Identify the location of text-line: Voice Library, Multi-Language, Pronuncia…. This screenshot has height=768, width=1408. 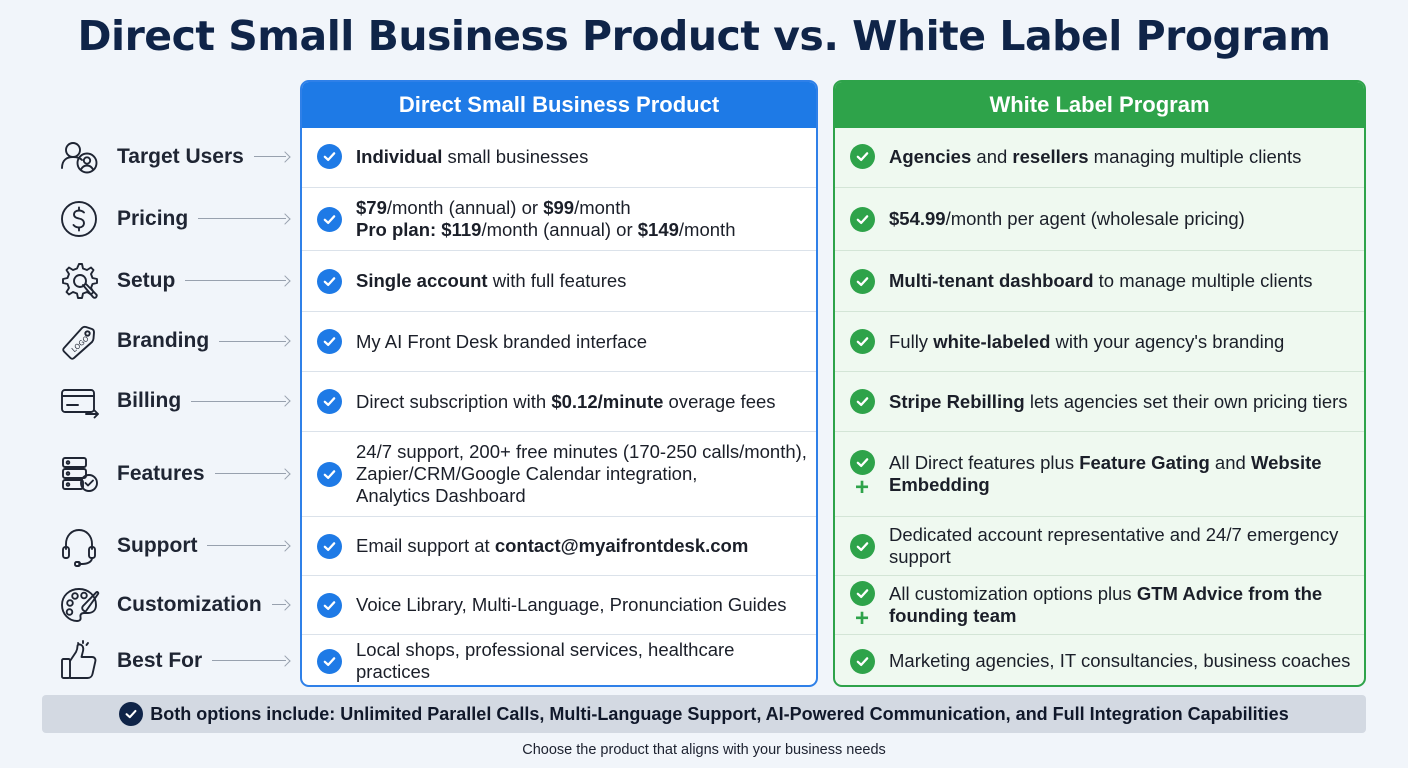
(582, 605).